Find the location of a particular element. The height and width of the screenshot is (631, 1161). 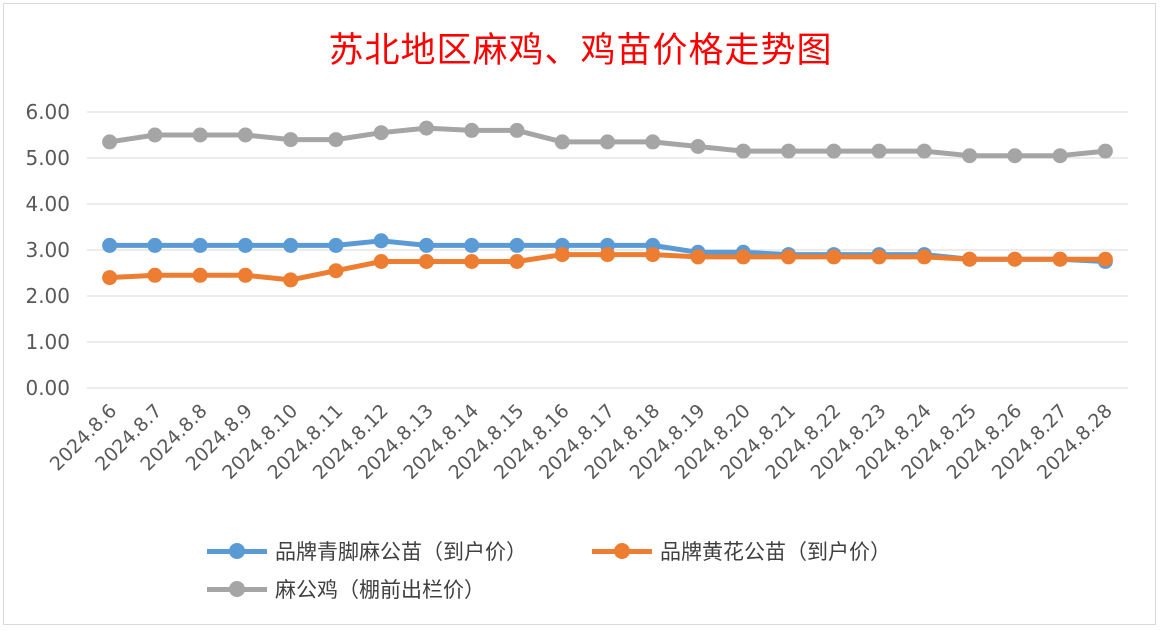

y-tick-label: 1.00 is located at coordinates (47, 342).